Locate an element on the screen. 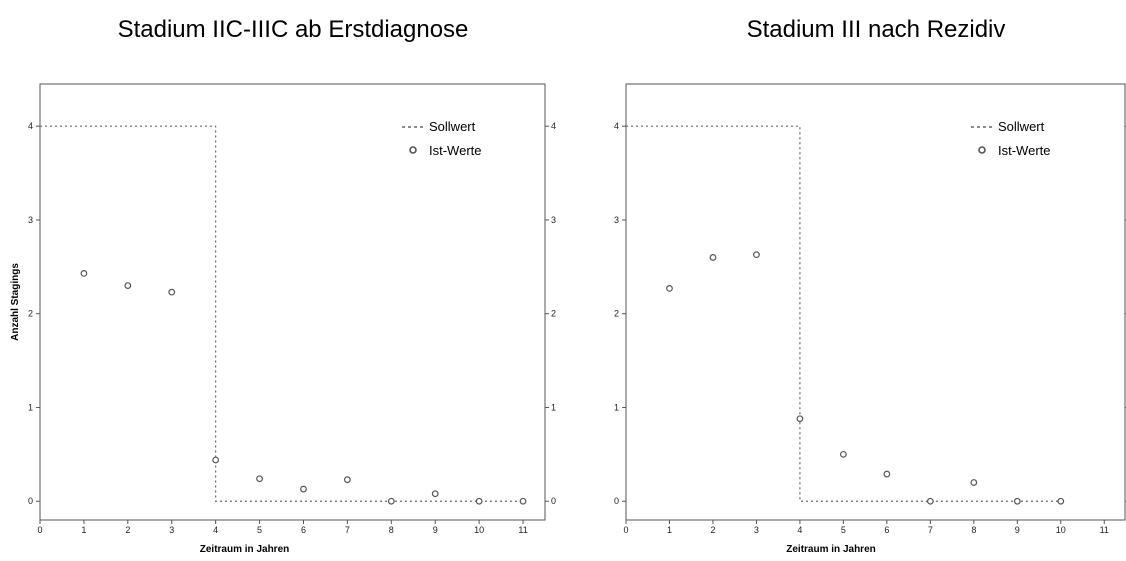 The image size is (1126, 561). chart-title-left: Stadium IIC-IIIC ab Erstdiagnose is located at coordinates (293, 29).